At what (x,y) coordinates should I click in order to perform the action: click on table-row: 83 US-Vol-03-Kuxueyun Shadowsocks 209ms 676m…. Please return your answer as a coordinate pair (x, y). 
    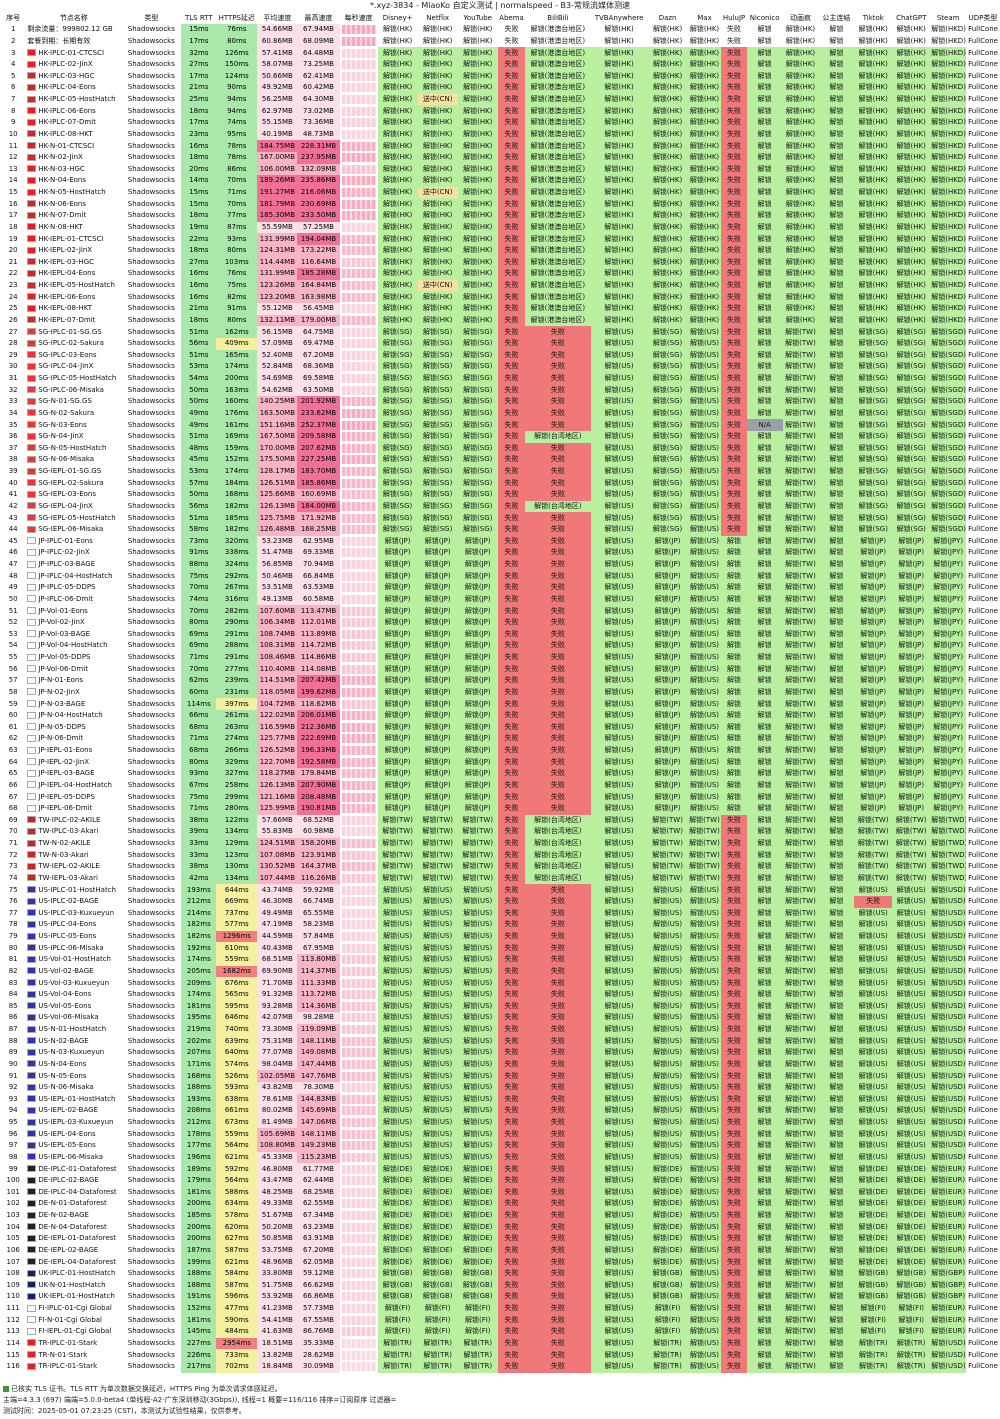
    Looking at the image, I should click on (500, 983).